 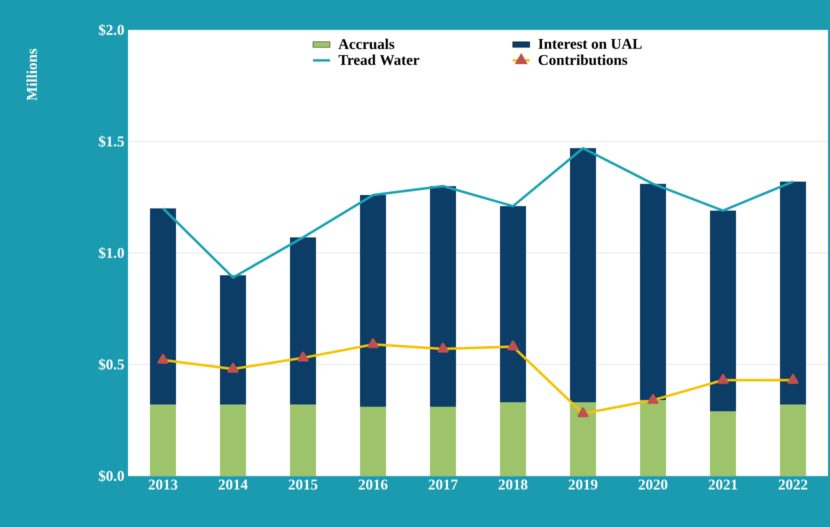 I want to click on x-tick-label: 2014, so click(x=233, y=485).